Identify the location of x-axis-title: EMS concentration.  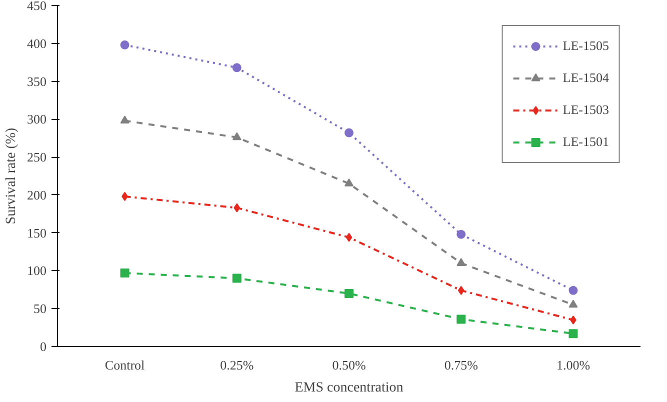
(349, 388).